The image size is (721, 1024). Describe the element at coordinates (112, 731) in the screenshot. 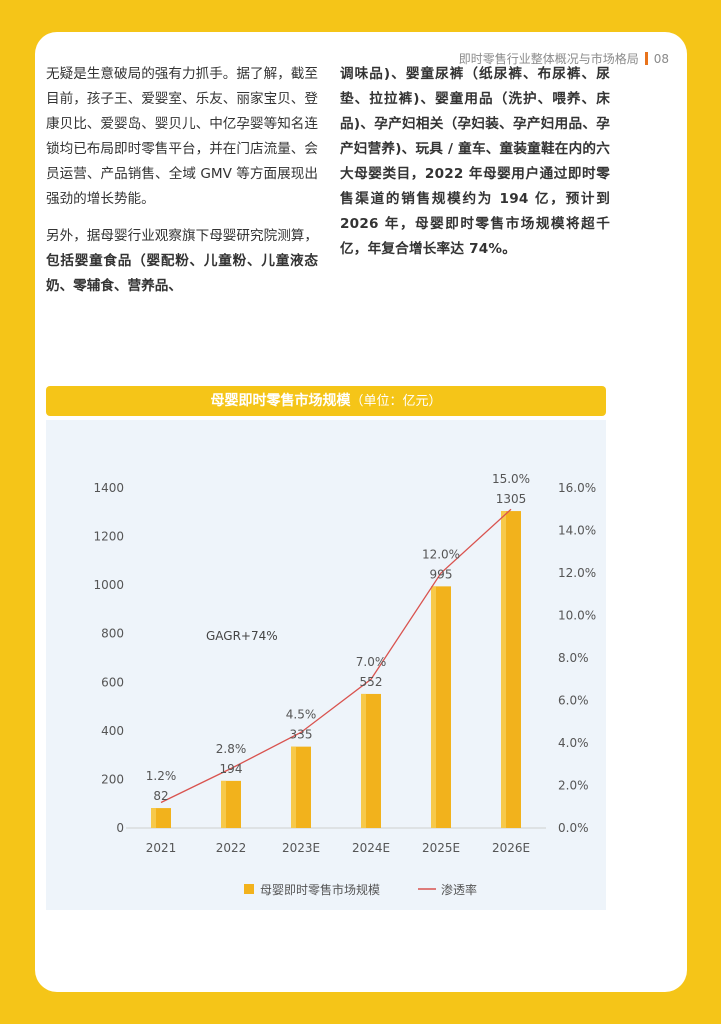

I see `y-left-tick-label: 400` at that location.